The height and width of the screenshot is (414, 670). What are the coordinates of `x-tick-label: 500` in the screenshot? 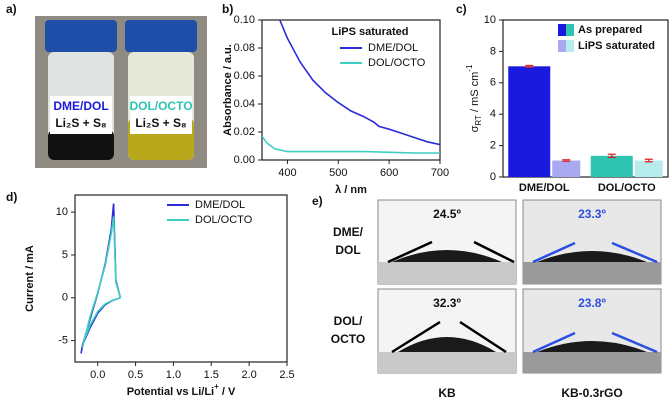 It's located at (338, 173).